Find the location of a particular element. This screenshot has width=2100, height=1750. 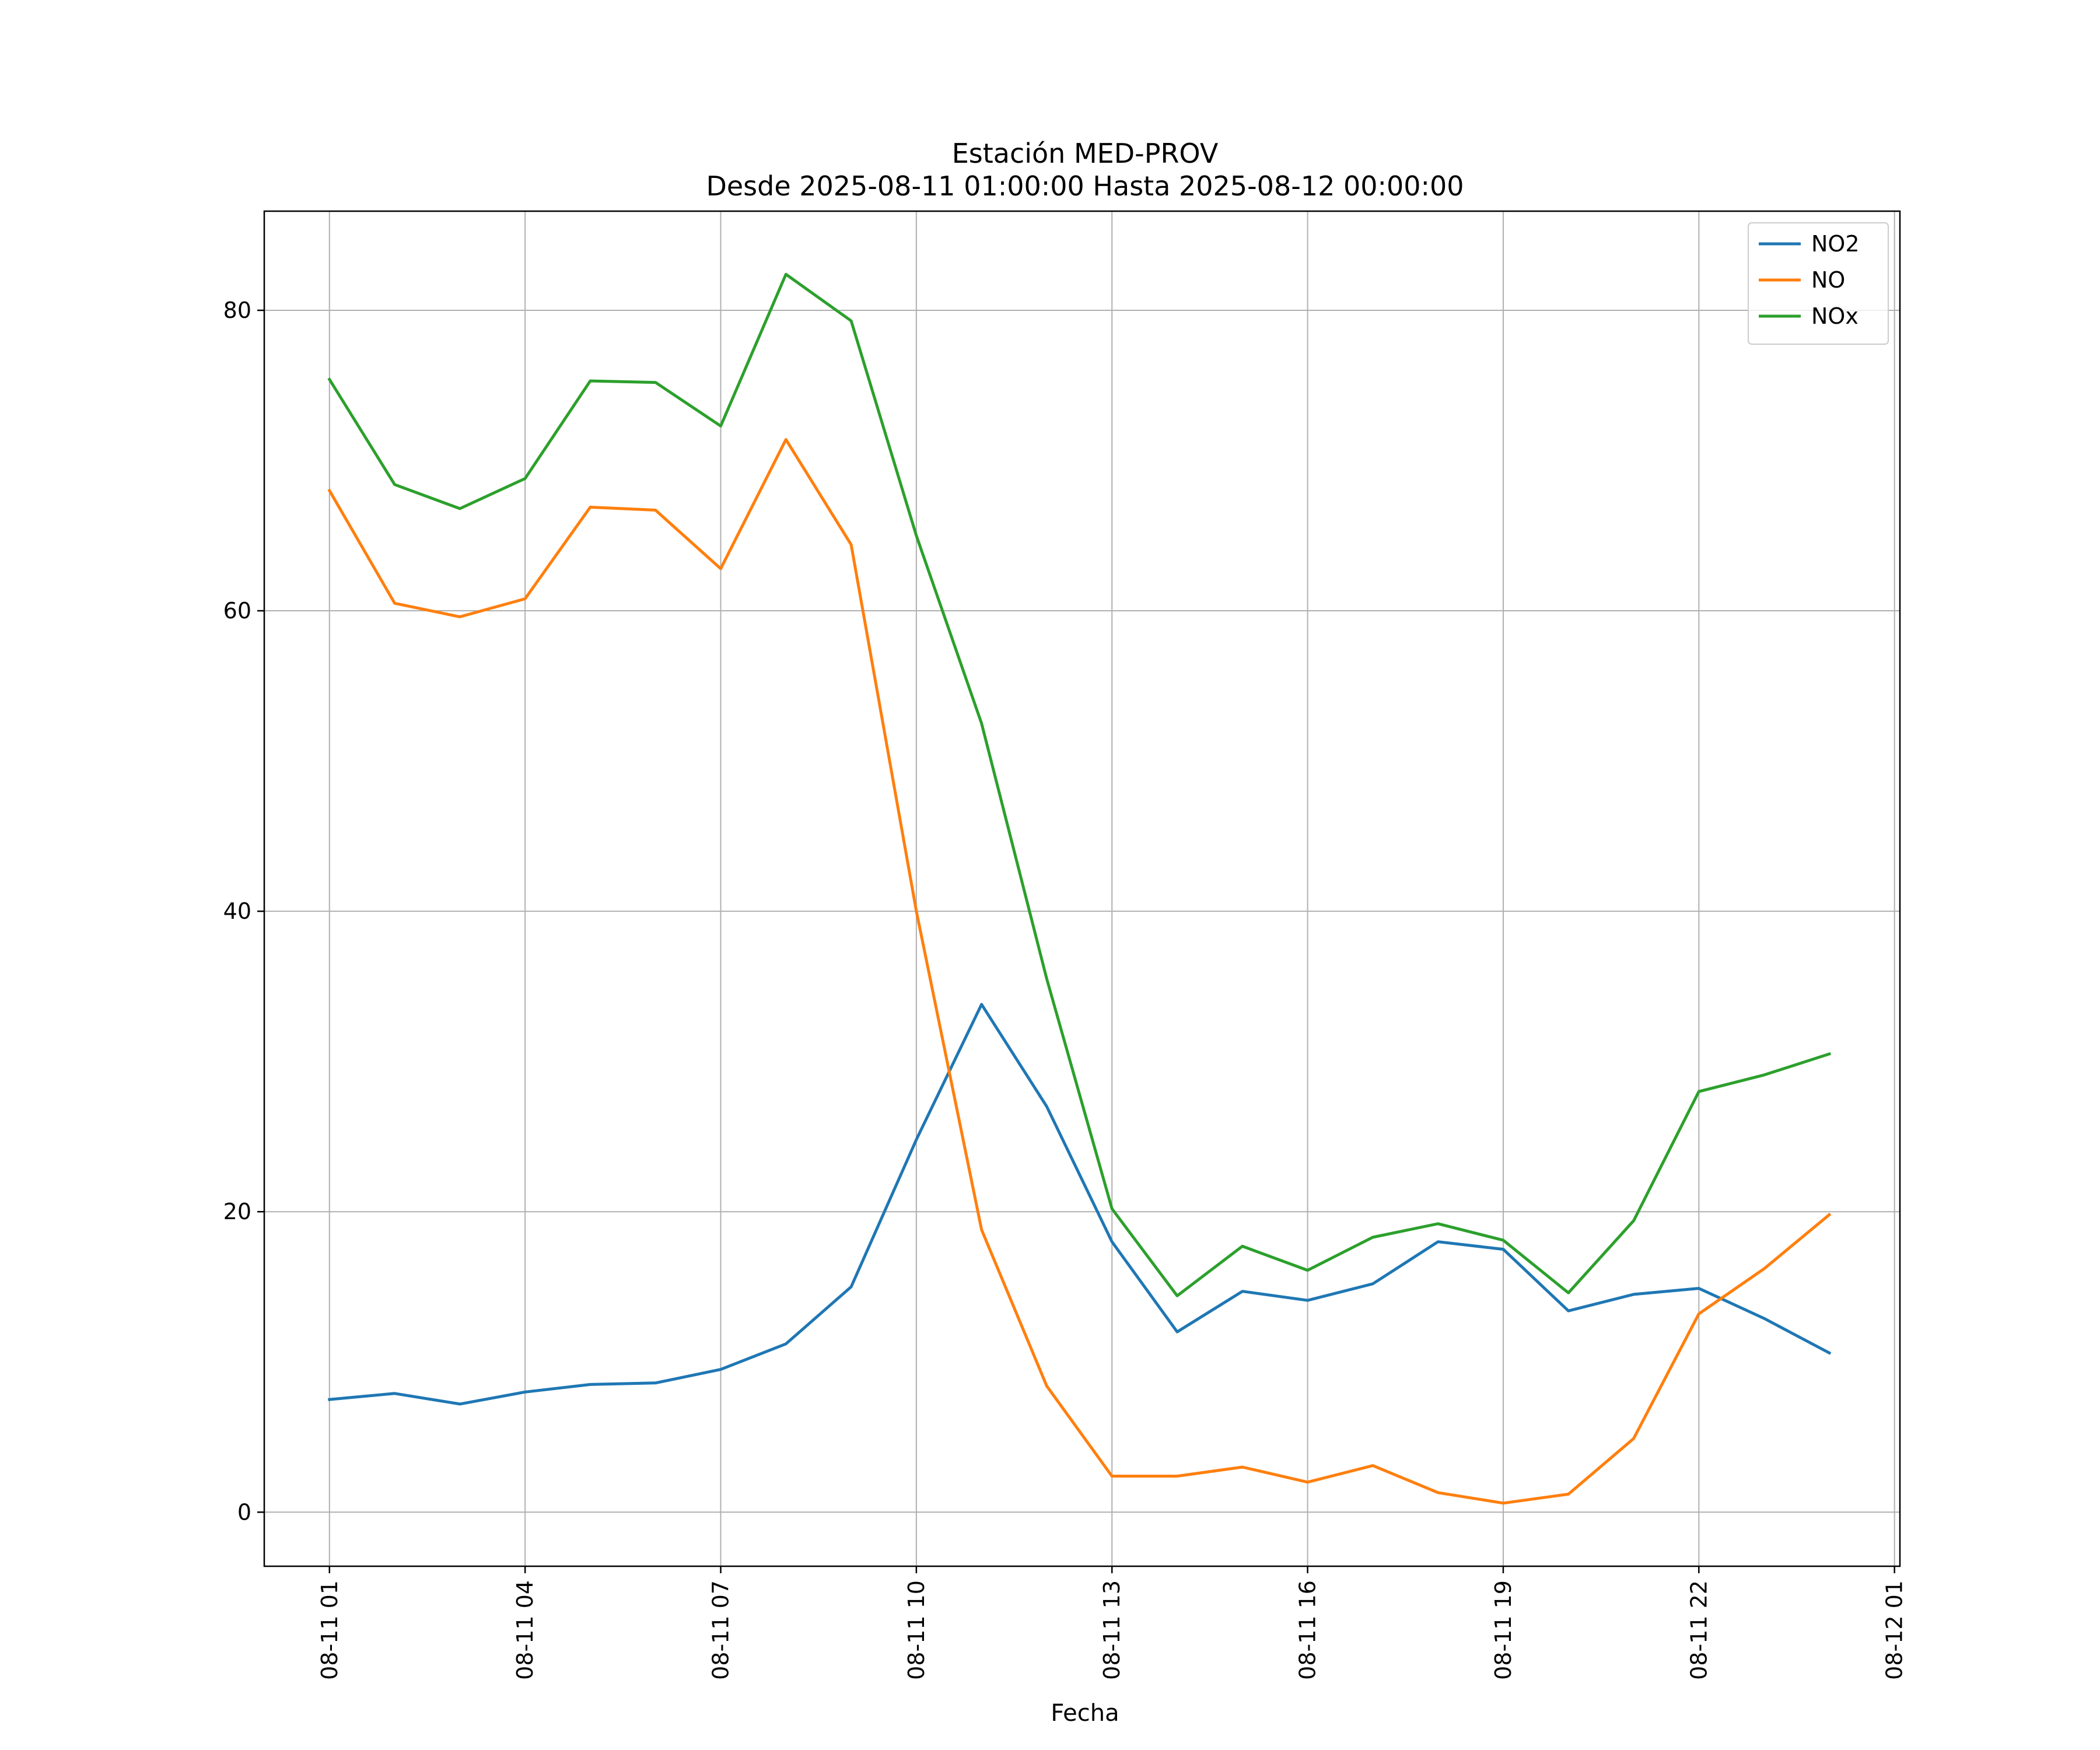

y-tick-label: 20 is located at coordinates (237, 1211).